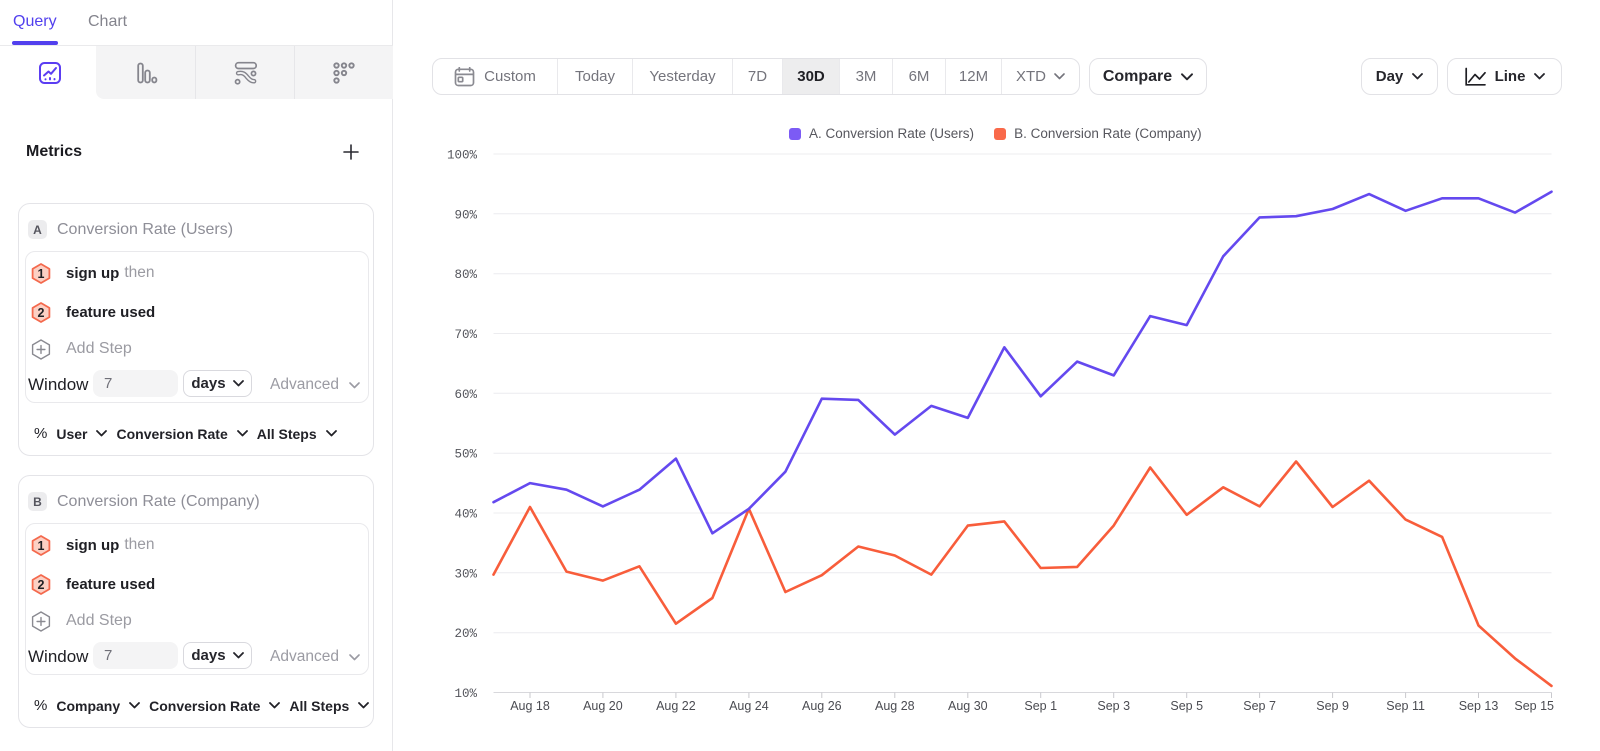 This screenshot has height=751, width=1600. I want to click on svg-text: Sep 15, so click(1534, 706).